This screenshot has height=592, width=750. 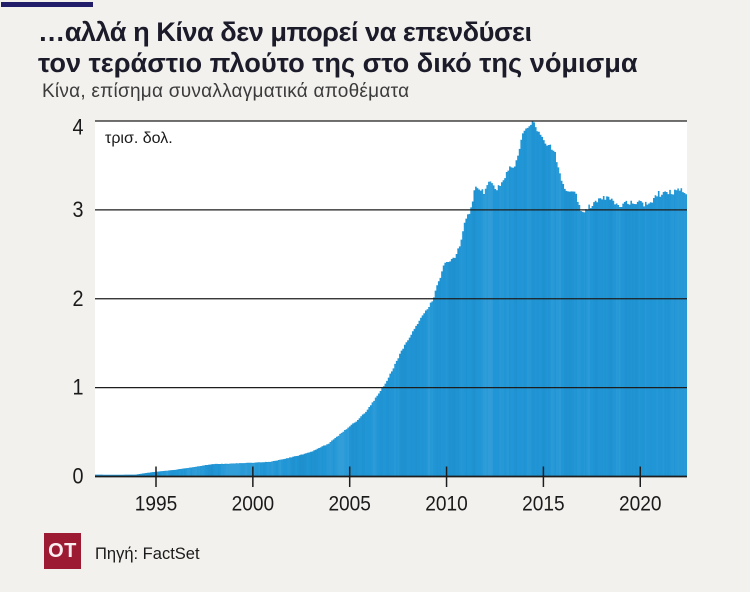 I want to click on svg-text: 2010, so click(x=446, y=504).